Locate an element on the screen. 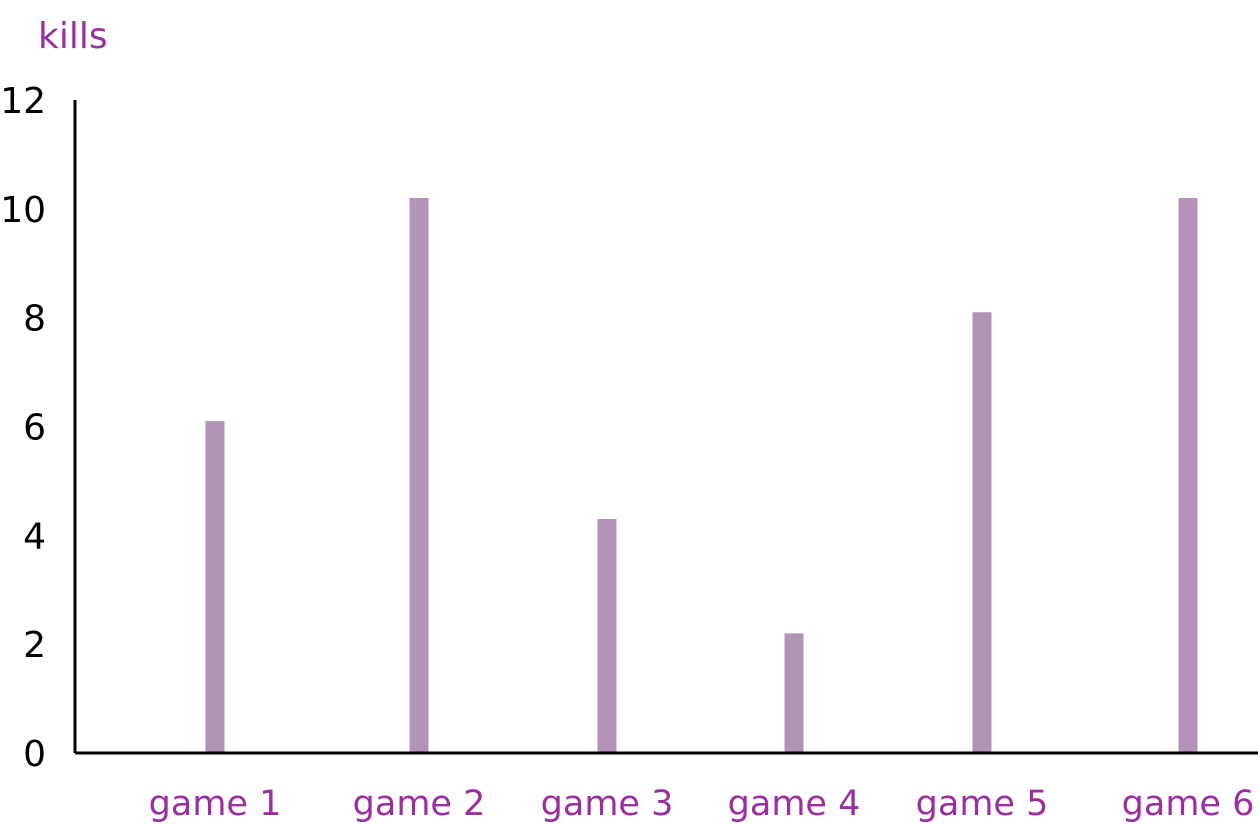 The height and width of the screenshot is (825, 1258). y-tick-label: 8 is located at coordinates (34, 319).